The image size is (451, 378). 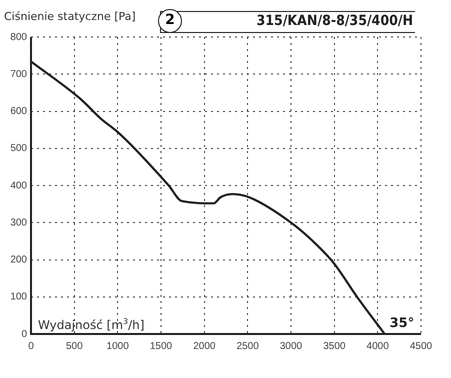 What do you see at coordinates (91, 324) in the screenshot?
I see `x-axis-title: Wydajność [m$^{3}$/h]` at bounding box center [91, 324].